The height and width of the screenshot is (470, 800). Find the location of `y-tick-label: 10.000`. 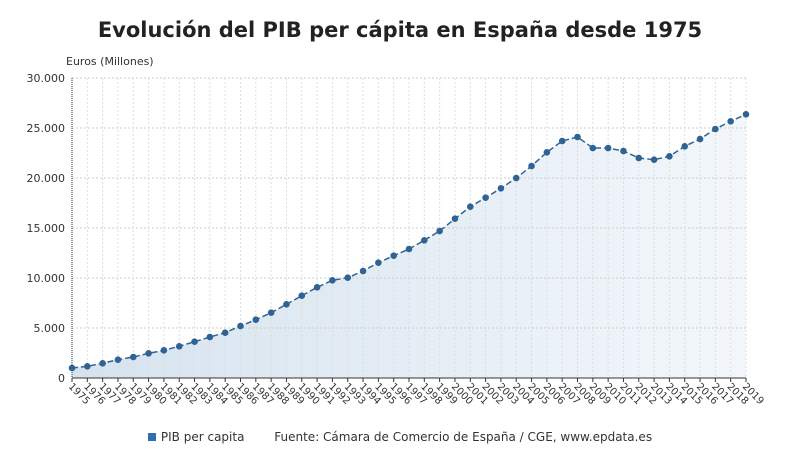

y-tick-label: 10.000 is located at coordinates (46, 278).